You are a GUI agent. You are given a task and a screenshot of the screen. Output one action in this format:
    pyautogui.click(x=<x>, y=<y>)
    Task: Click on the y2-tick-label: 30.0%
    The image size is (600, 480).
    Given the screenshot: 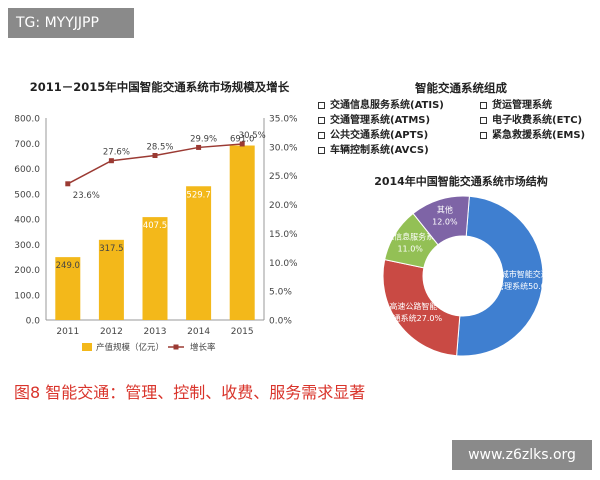 What is the action you would take?
    pyautogui.click(x=283, y=148)
    